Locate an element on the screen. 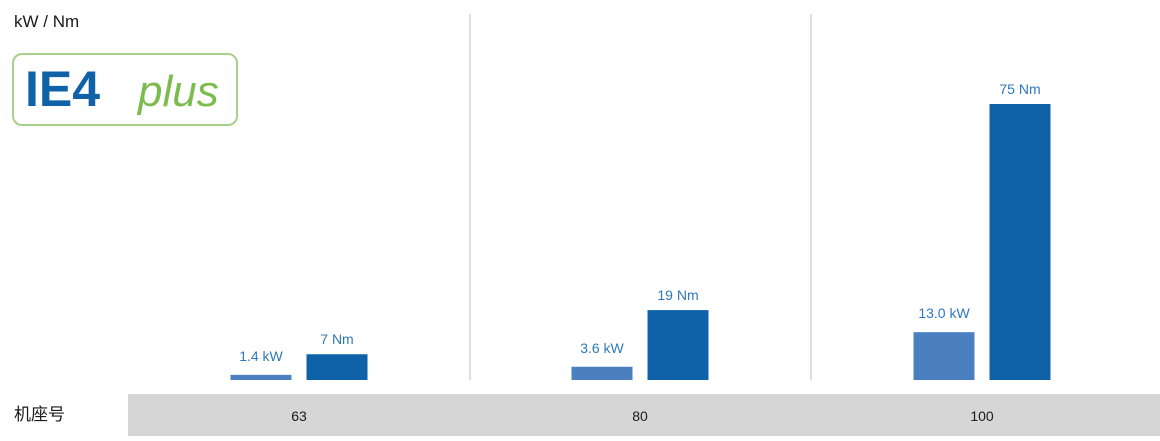 The image size is (1160, 441). data-label-kw-63: 1.4 kW is located at coordinates (261, 356).